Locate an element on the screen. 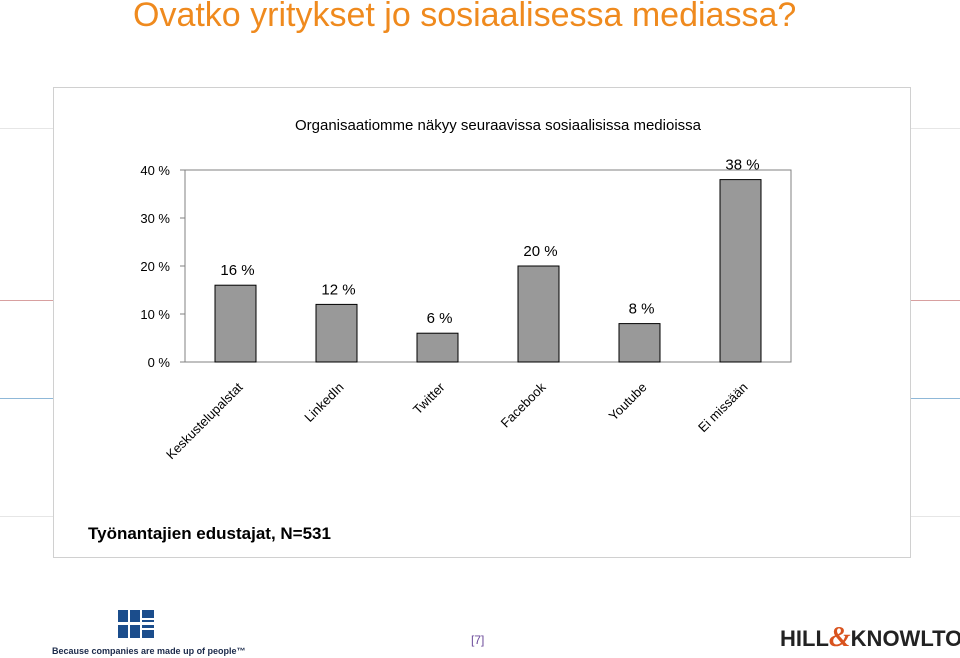 The width and height of the screenshot is (960, 658). chart-caption: Työnantajien edustajat, N=531 is located at coordinates (209, 533).